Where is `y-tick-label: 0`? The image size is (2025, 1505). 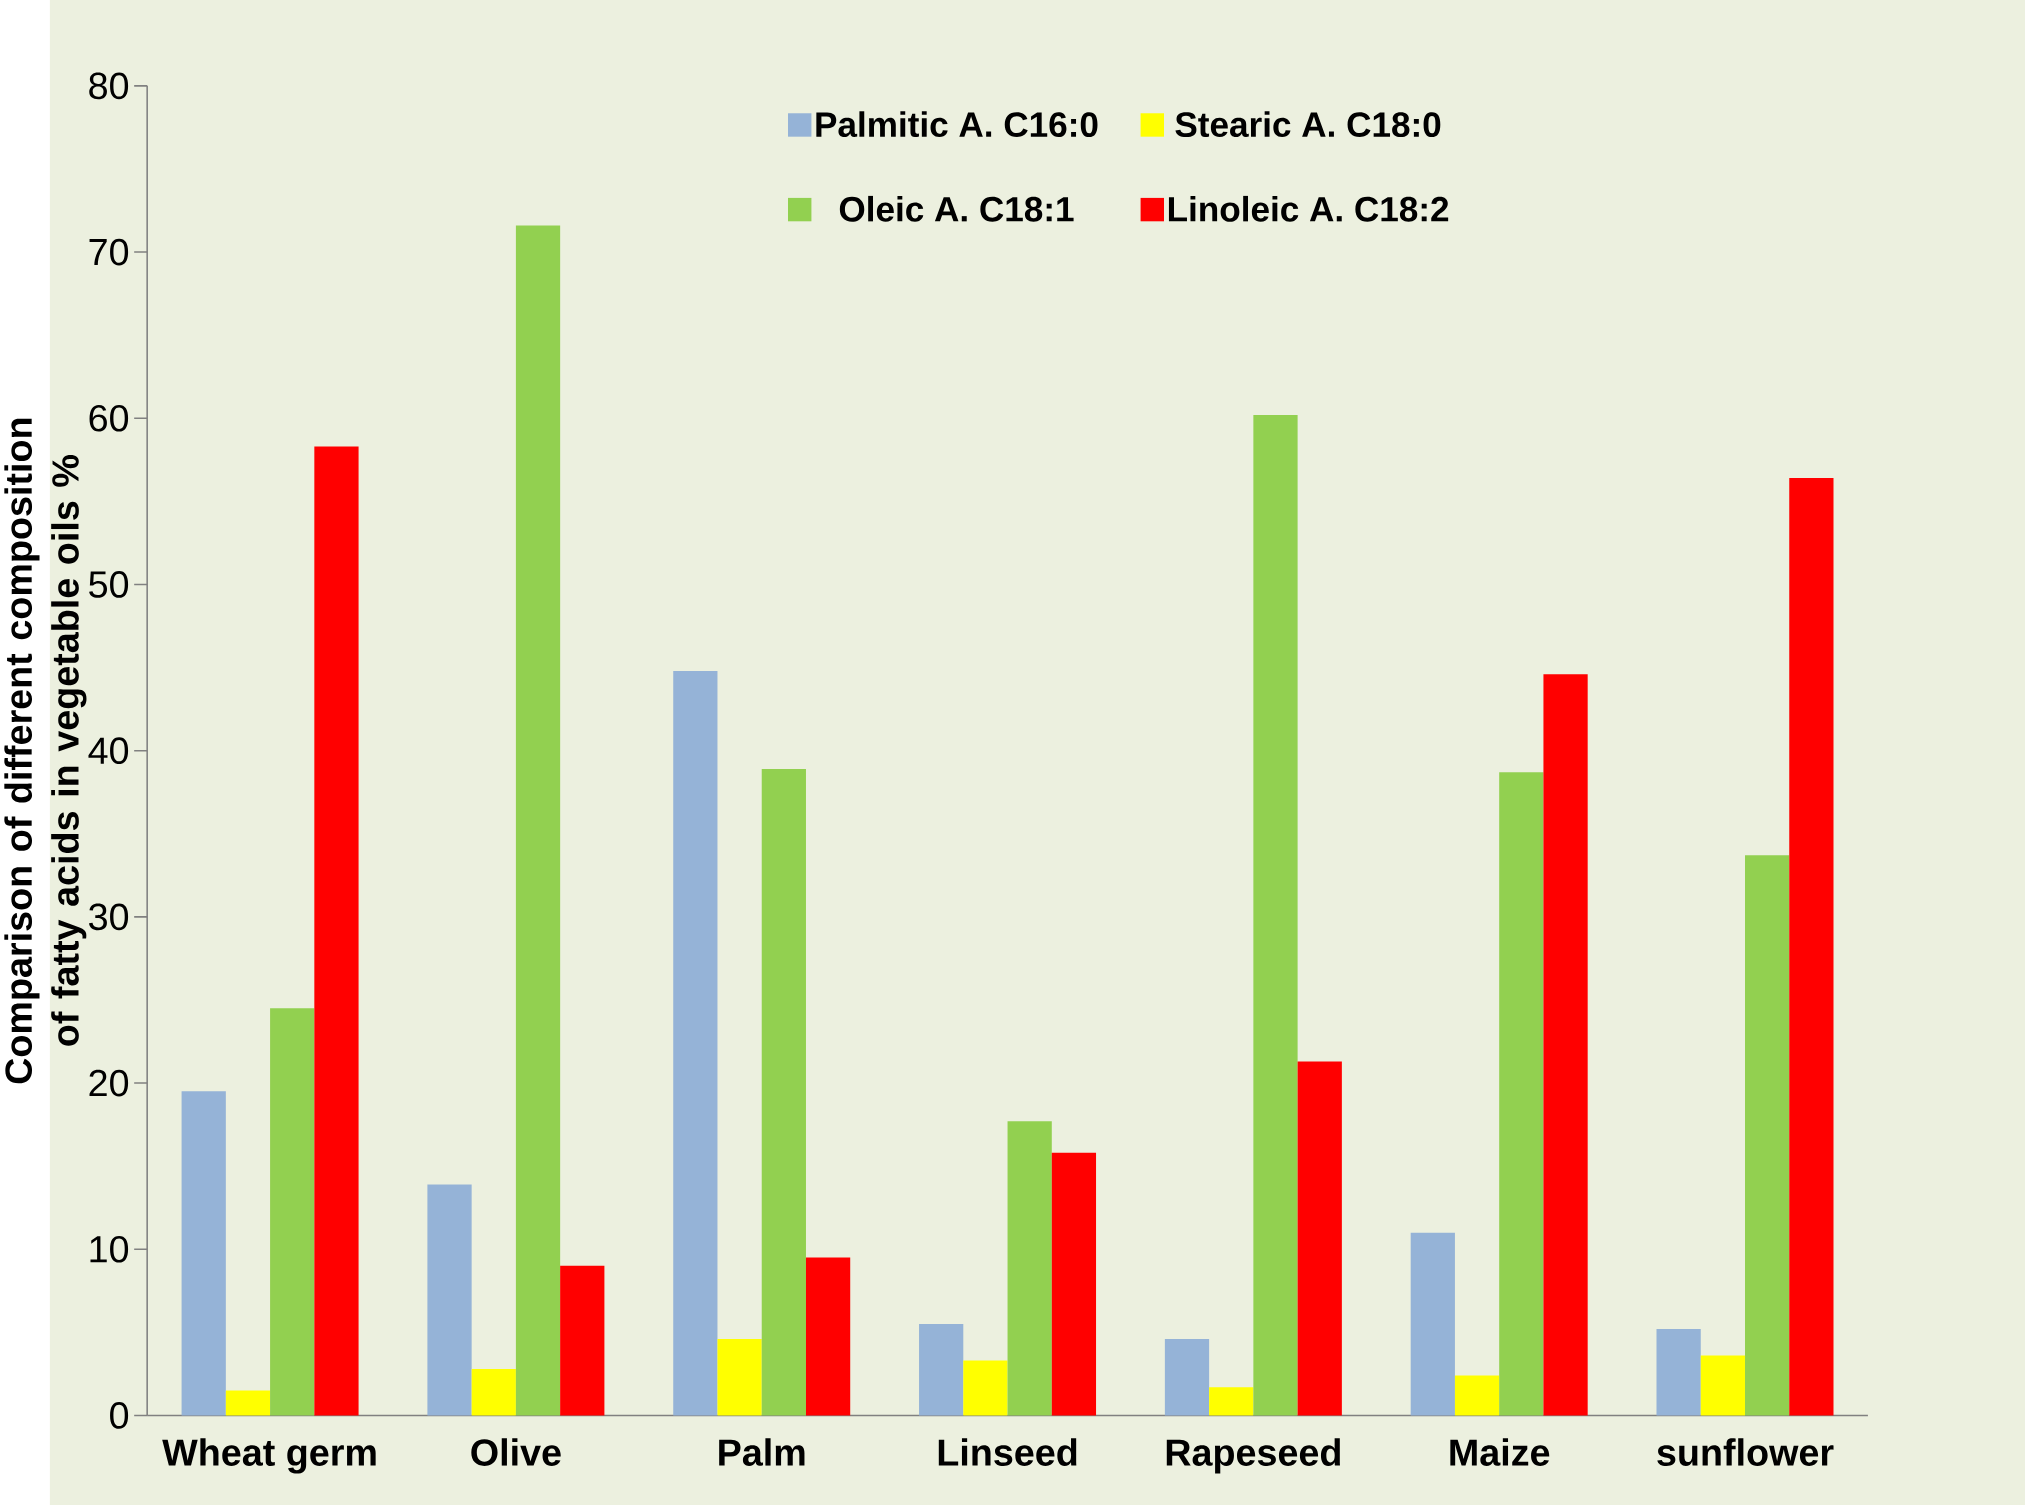 y-tick-label: 0 is located at coordinates (119, 1415).